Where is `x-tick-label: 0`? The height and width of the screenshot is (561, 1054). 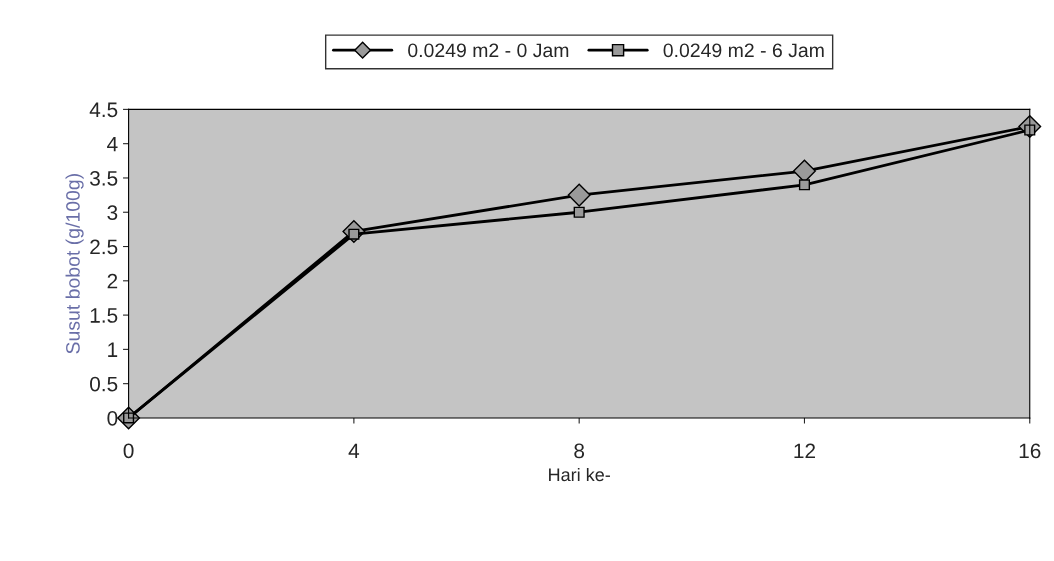 x-tick-label: 0 is located at coordinates (128, 451).